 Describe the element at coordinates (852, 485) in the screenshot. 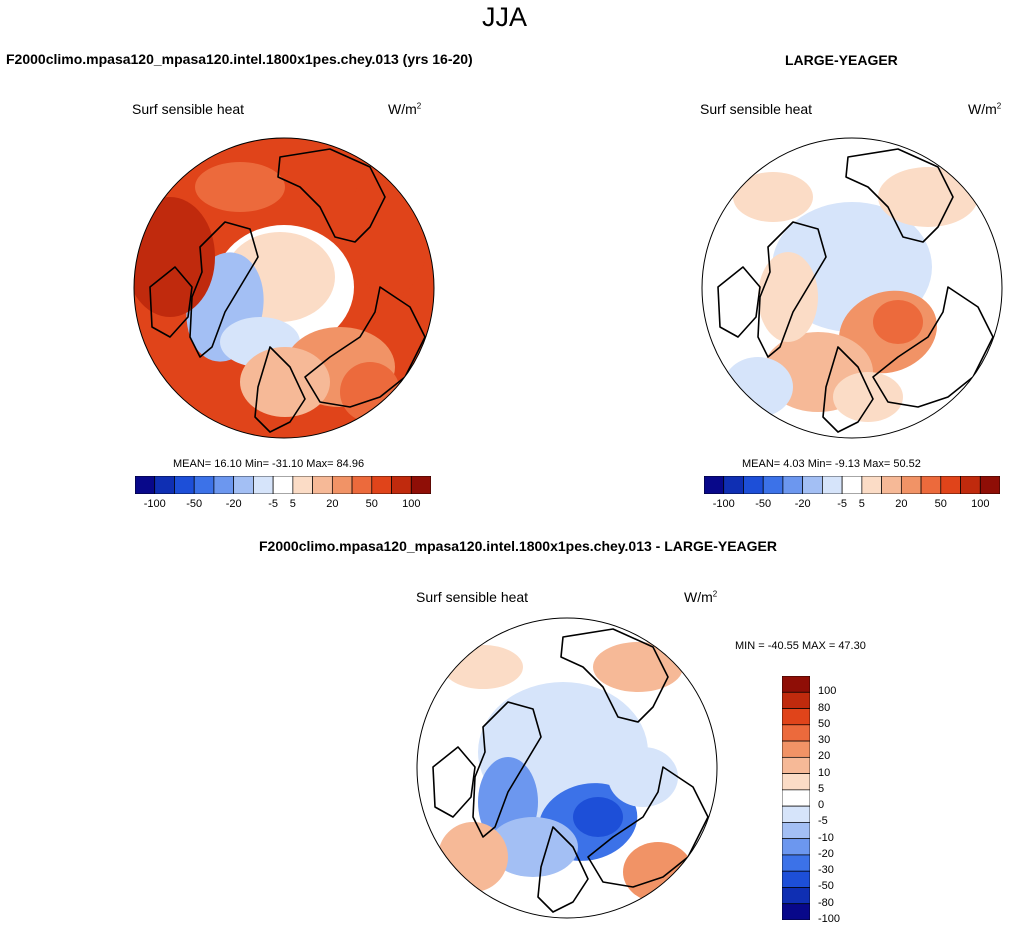

I see `panel2-colorbar` at that location.